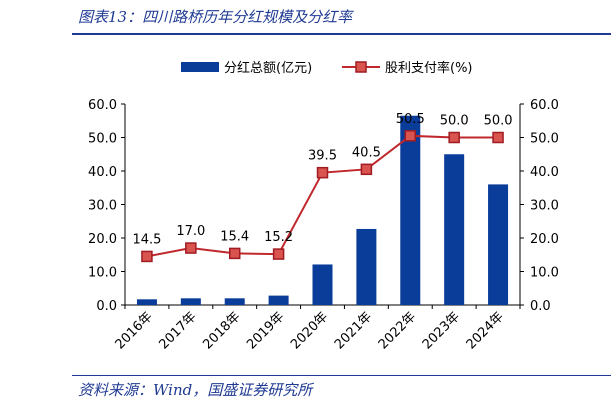 This screenshot has width=611, height=410. I want to click on legend-swatch-line, so click(361, 67).